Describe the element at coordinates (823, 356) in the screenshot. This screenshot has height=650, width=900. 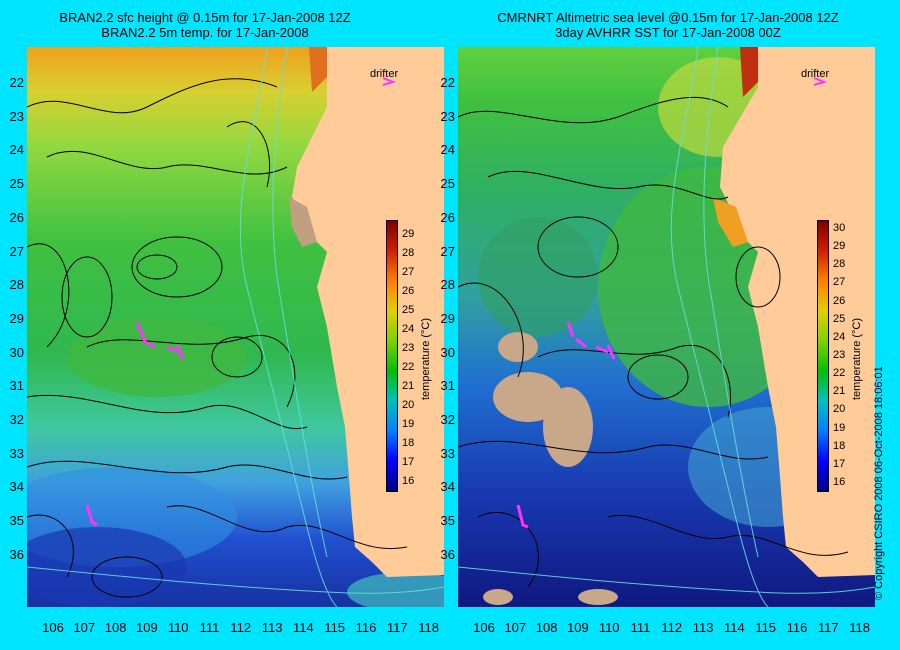
I see `right-colorbar` at that location.